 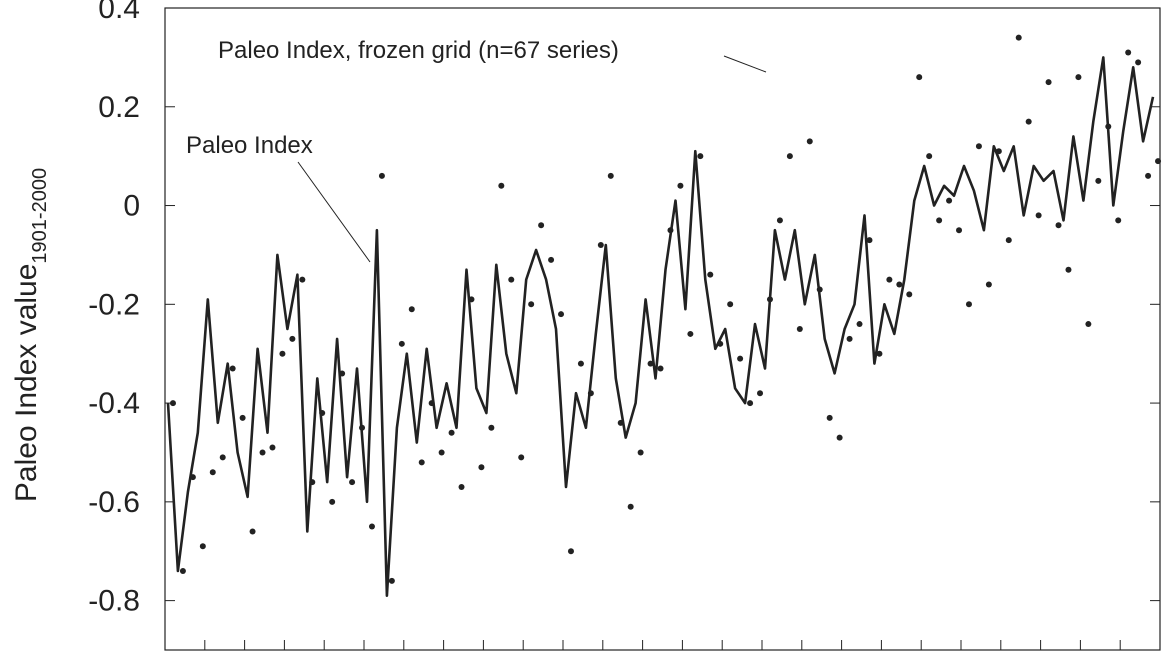 What do you see at coordinates (114, 502) in the screenshot?
I see `y-tick-label: -0.6` at bounding box center [114, 502].